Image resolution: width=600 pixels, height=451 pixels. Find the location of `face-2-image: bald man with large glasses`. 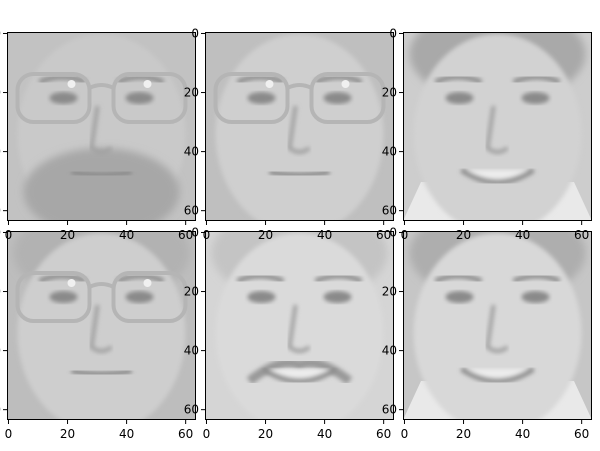

face-2-image: bald man with large glasses is located at coordinates (299, 126).